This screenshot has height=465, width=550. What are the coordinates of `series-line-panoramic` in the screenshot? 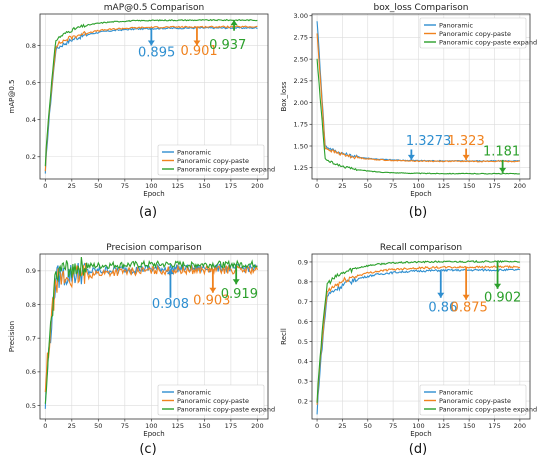 It's located at (418, 341).